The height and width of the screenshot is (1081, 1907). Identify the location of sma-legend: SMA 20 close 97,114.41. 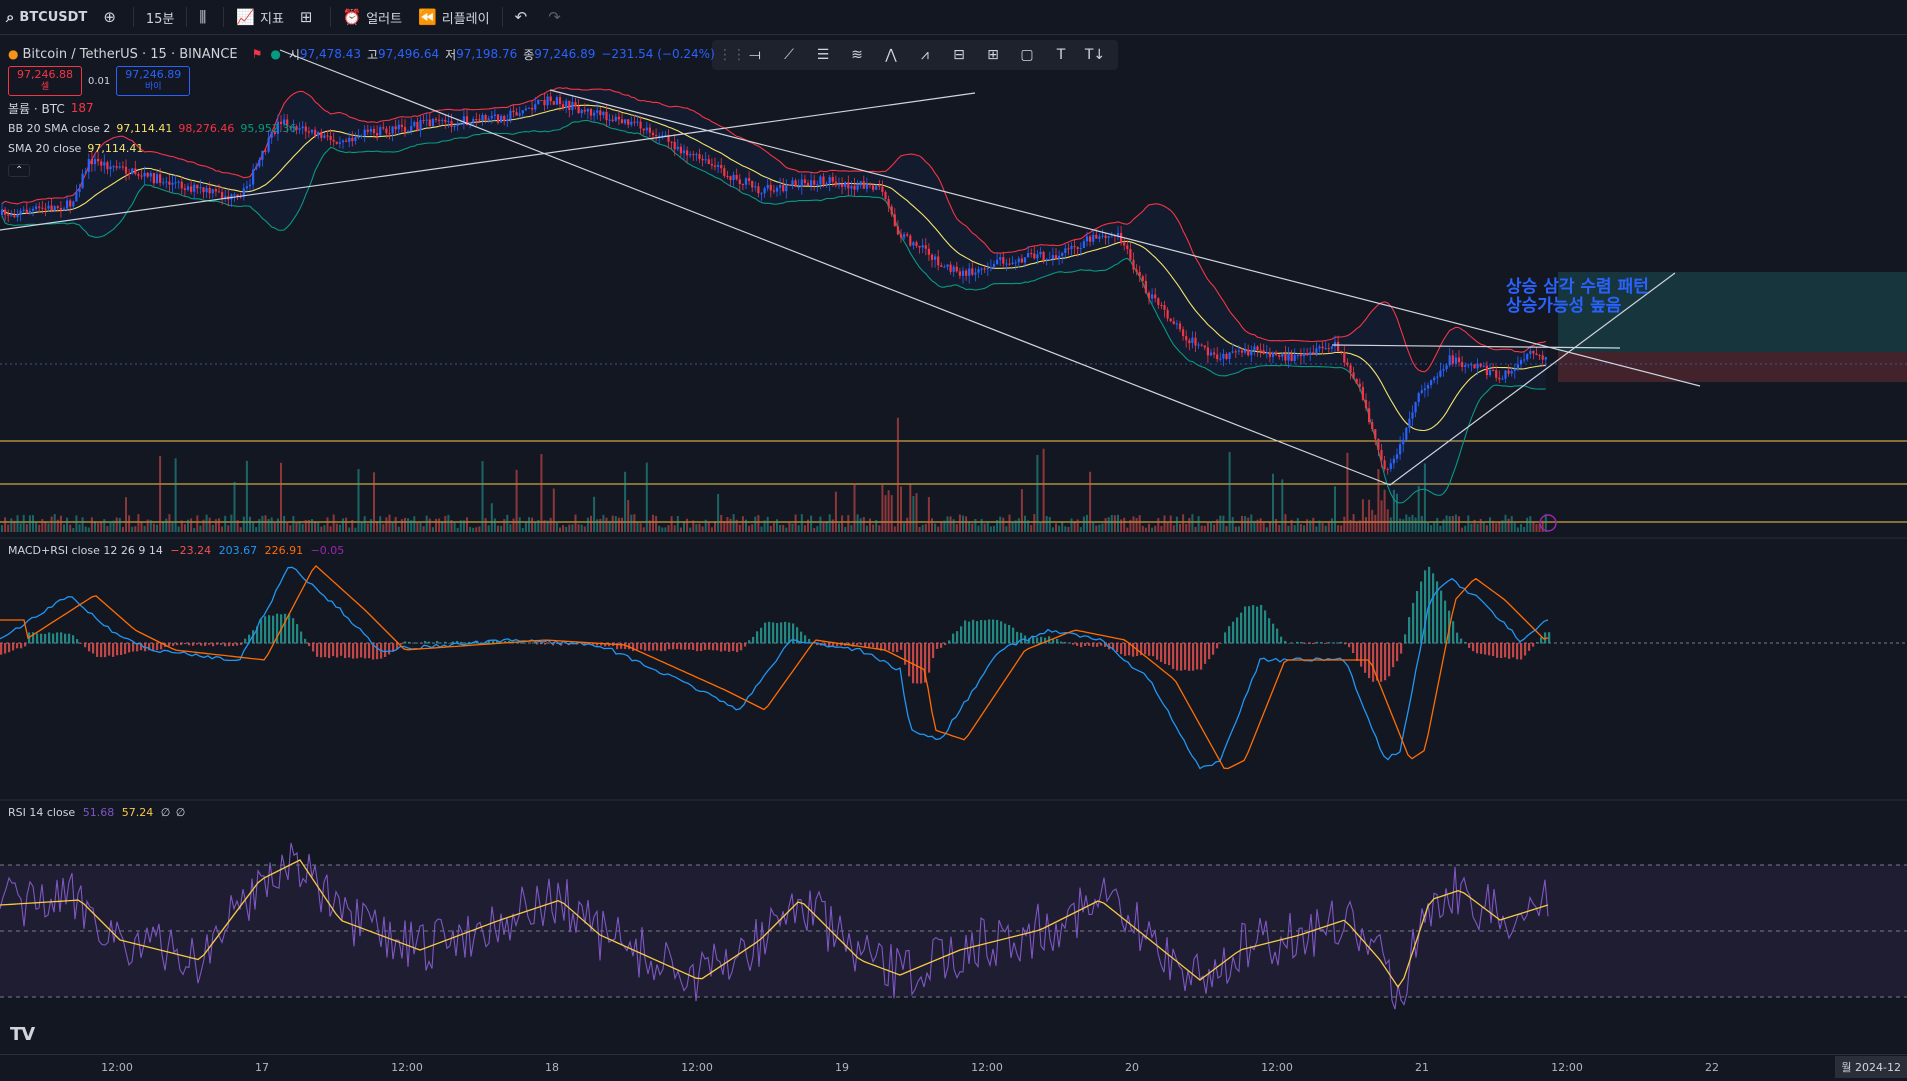
(361, 148).